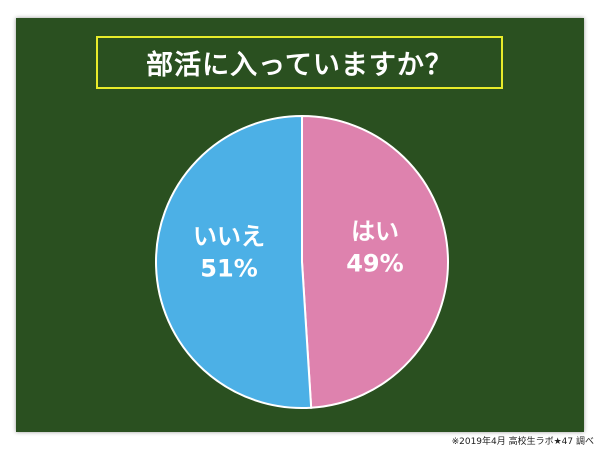 The height and width of the screenshot is (450, 600). What do you see at coordinates (522, 442) in the screenshot?
I see `source-note: ※2019年4月 高校生ラボ★47 調べ` at bounding box center [522, 442].